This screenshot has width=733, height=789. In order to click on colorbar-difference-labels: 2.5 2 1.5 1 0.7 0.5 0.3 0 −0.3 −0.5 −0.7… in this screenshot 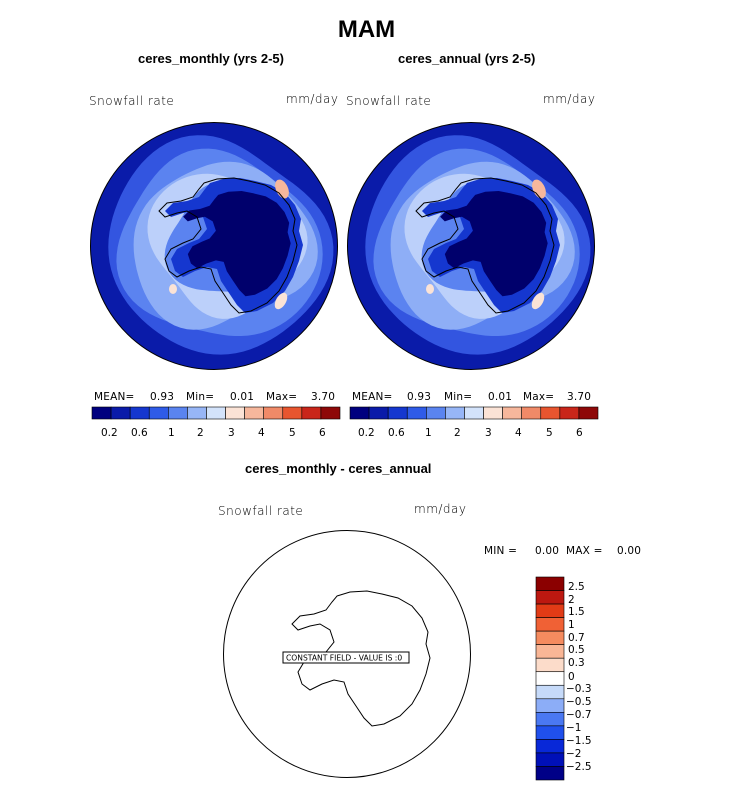, I will do `click(597, 678)`.